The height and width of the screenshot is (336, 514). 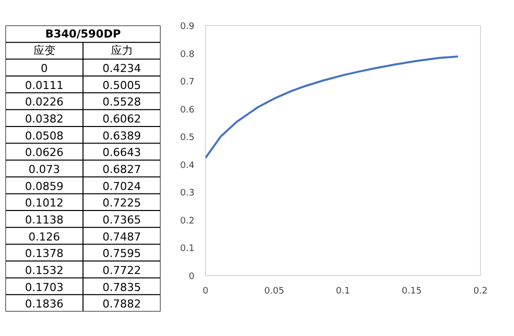 What do you see at coordinates (187, 165) in the screenshot?
I see `y-tick-label: 0.4` at bounding box center [187, 165].